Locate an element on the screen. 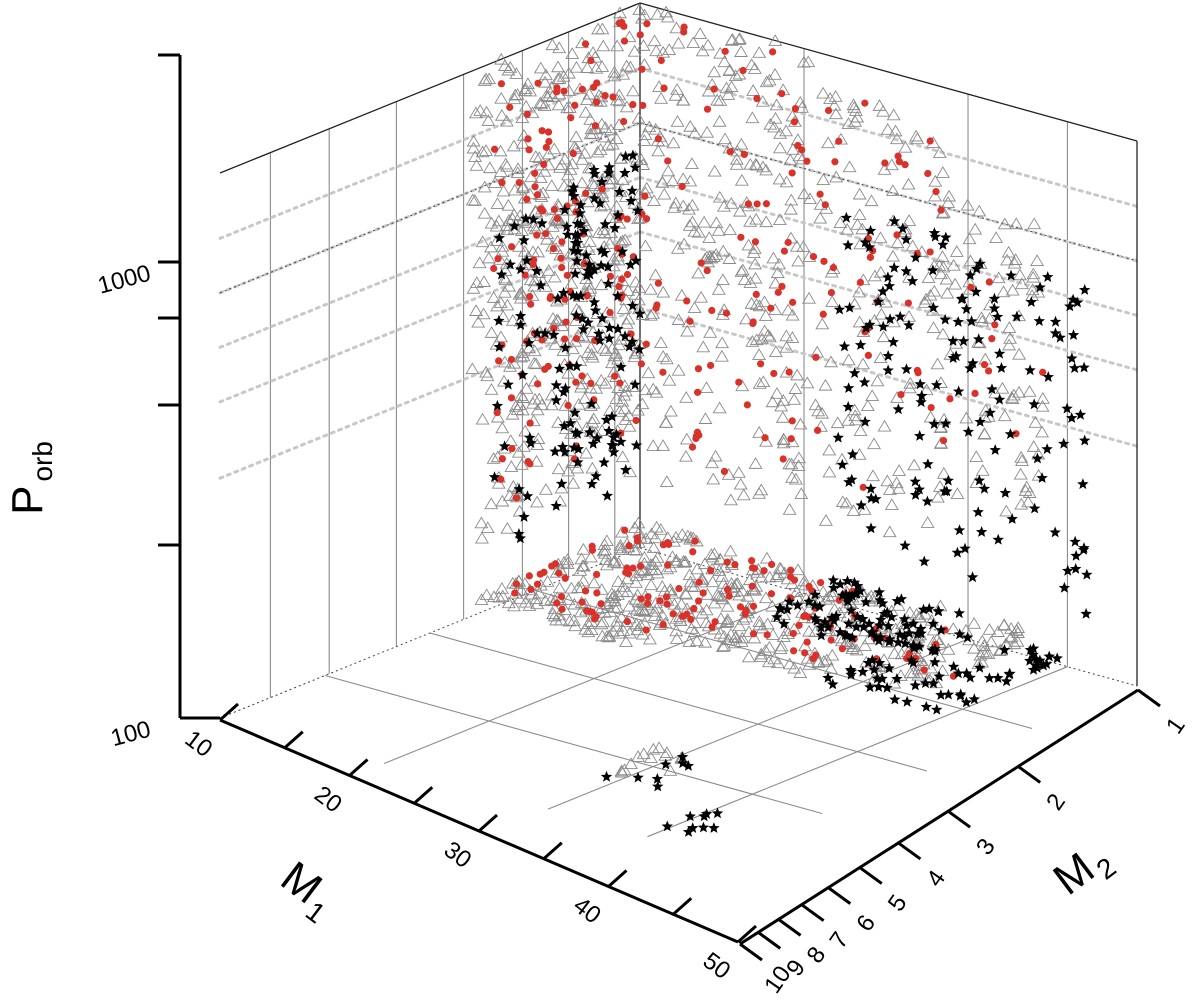 The height and width of the screenshot is (1005, 1200). x-axis-tick is located at coordinates (229, 712).